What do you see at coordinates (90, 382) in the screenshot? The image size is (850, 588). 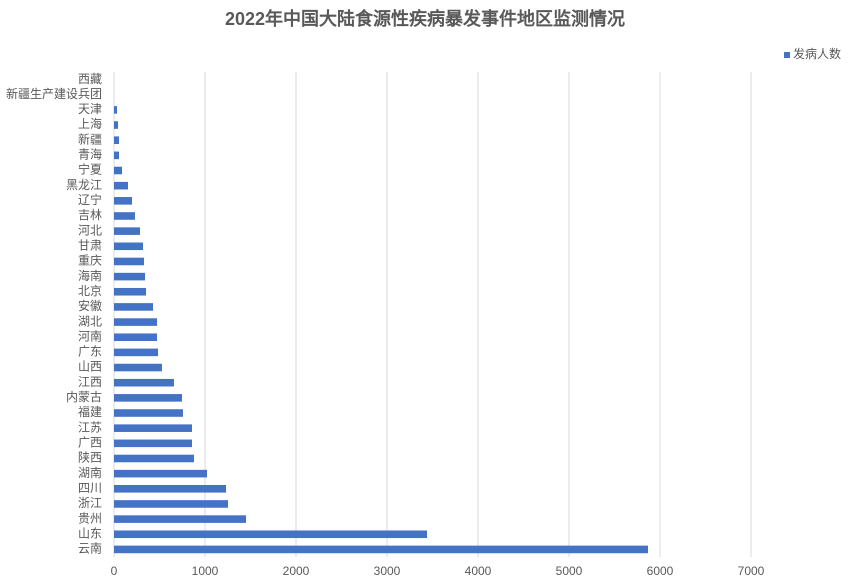 I see `y-tick-label: 江西` at bounding box center [90, 382].